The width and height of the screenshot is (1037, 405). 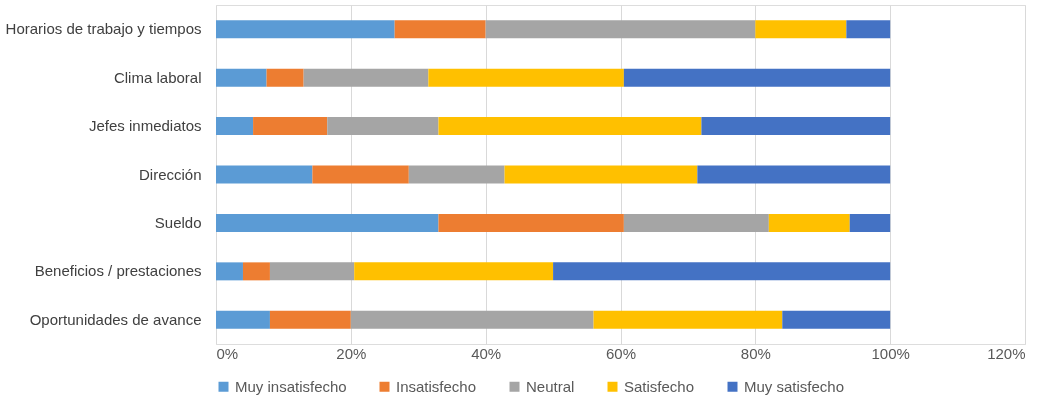 I want to click on x-tick-label: 40%, so click(x=486, y=353).